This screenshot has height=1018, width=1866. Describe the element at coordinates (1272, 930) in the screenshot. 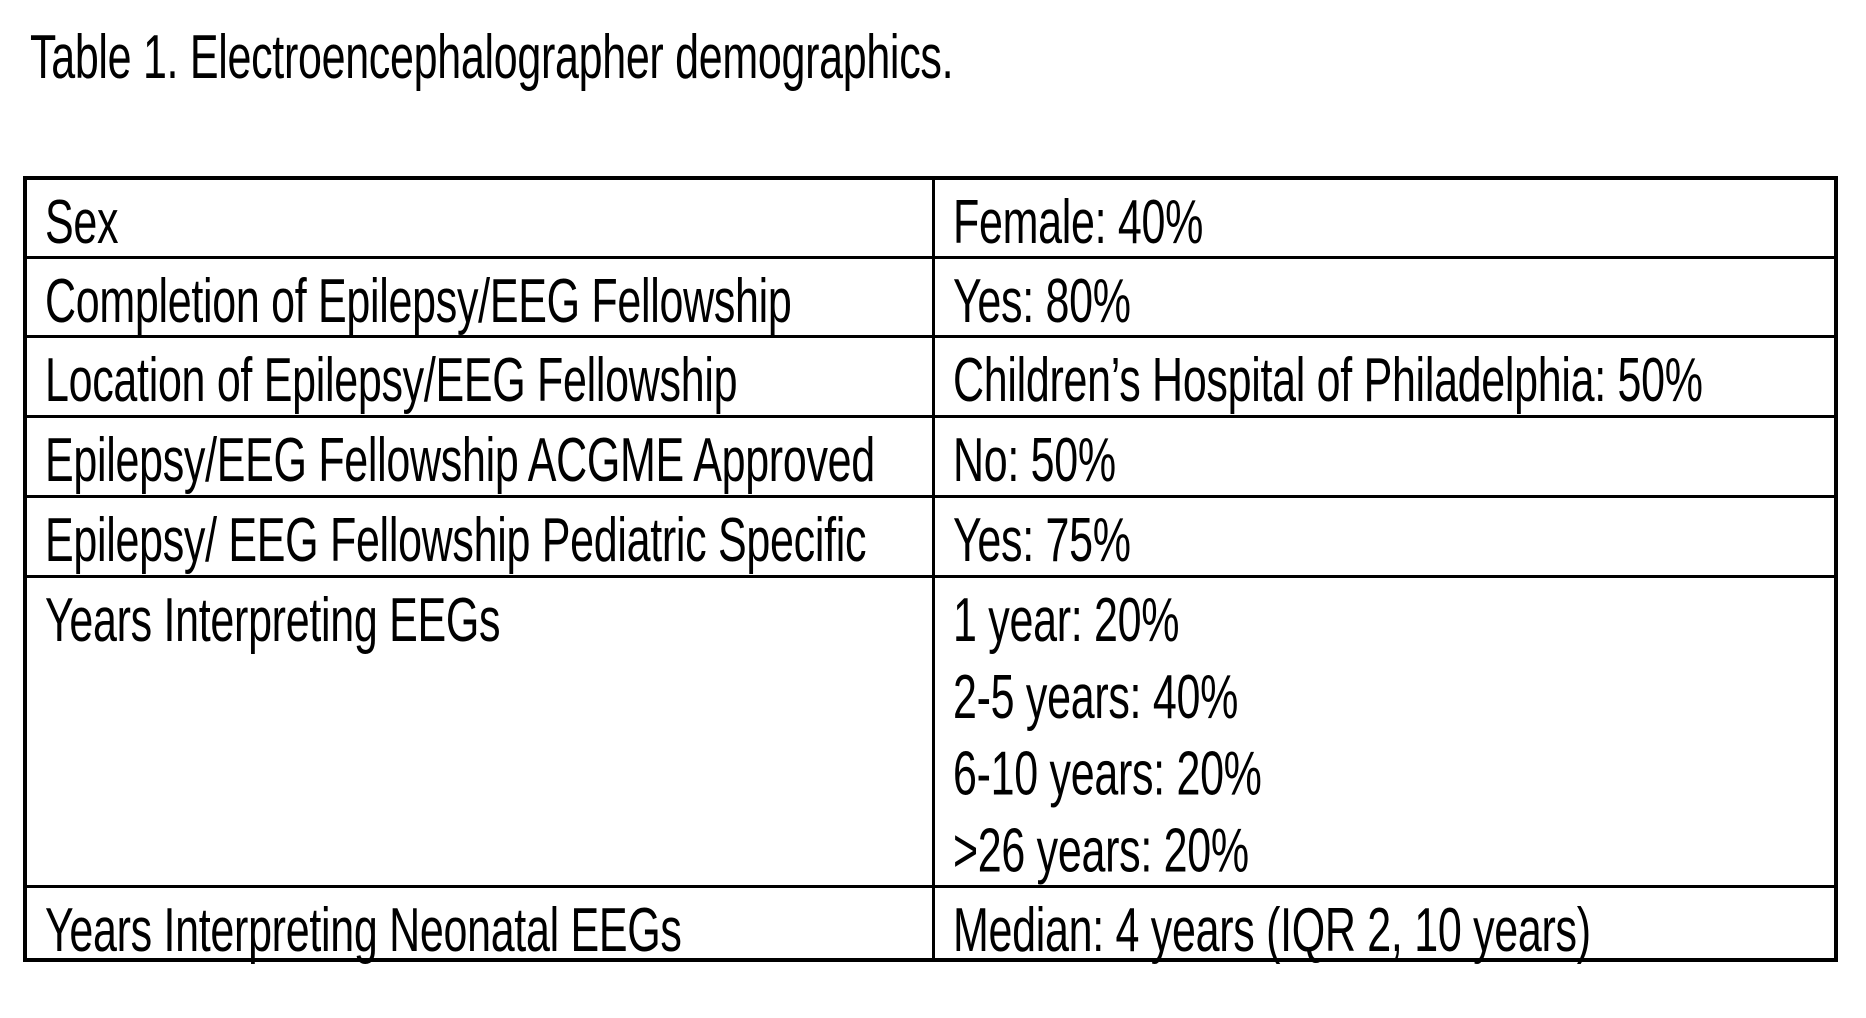

I see `value-line: Median: 4 years (IQR 2, 10 years)` at that location.